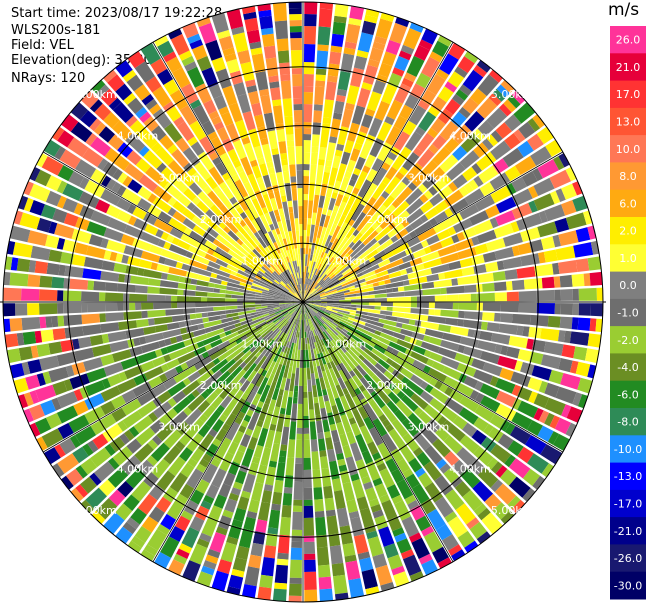 This screenshot has height=607, width=647. Describe the element at coordinates (628, 149) in the screenshot. I see `colorbar-tick-label: 10.0` at that location.